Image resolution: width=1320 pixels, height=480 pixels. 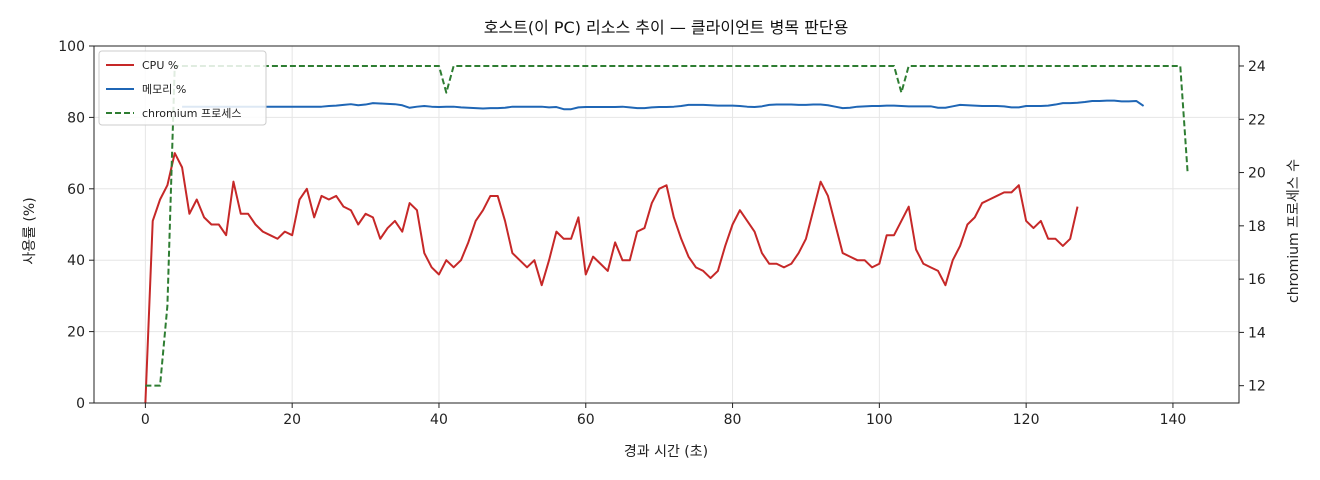 What do you see at coordinates (1257, 280) in the screenshot?
I see `y2-tick-label: 16` at bounding box center [1257, 280].